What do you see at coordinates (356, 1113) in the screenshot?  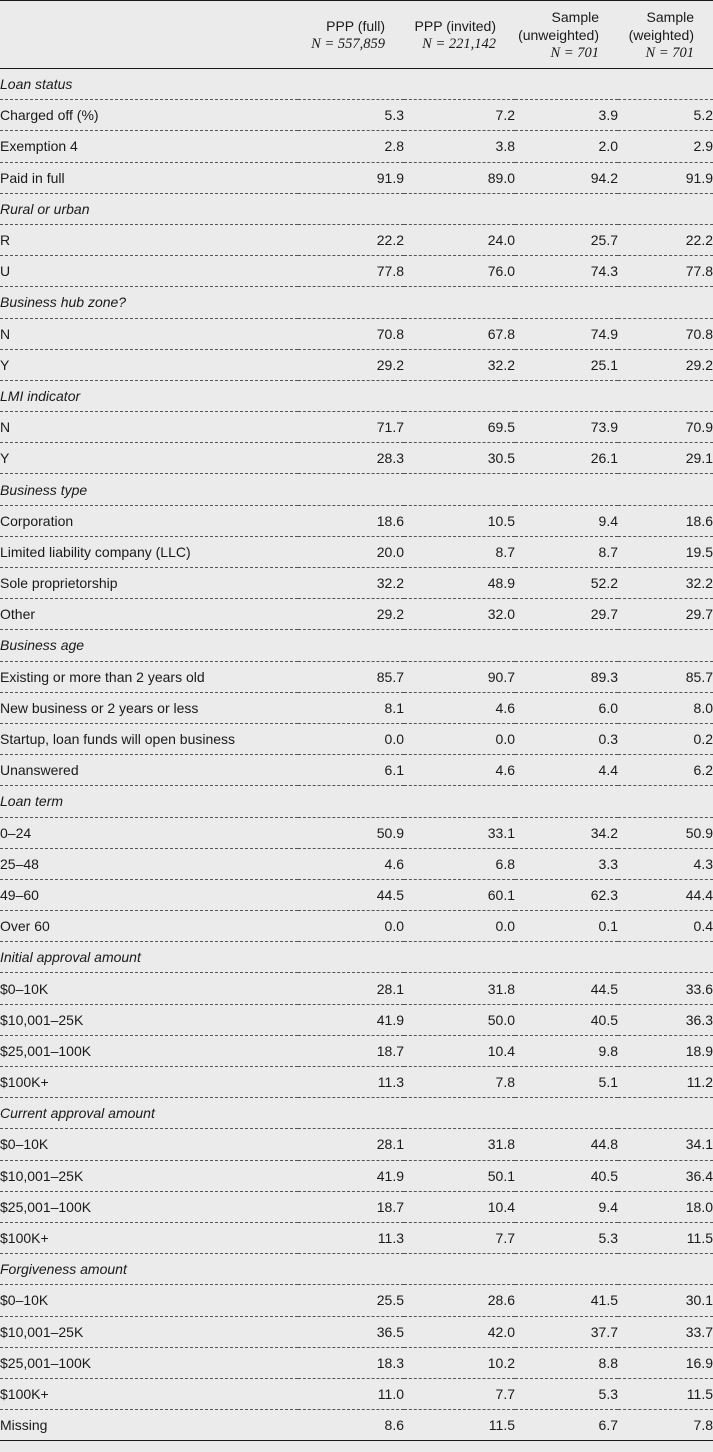 I see `section-title: Current approval amount` at bounding box center [356, 1113].